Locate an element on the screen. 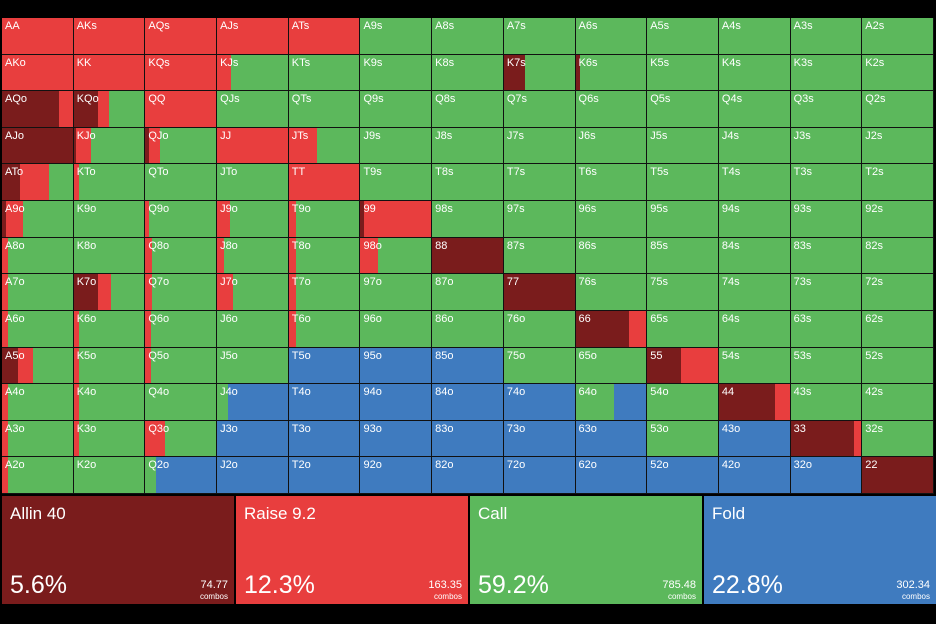  hand-cell-KTo: KTo is located at coordinates (109, 182).